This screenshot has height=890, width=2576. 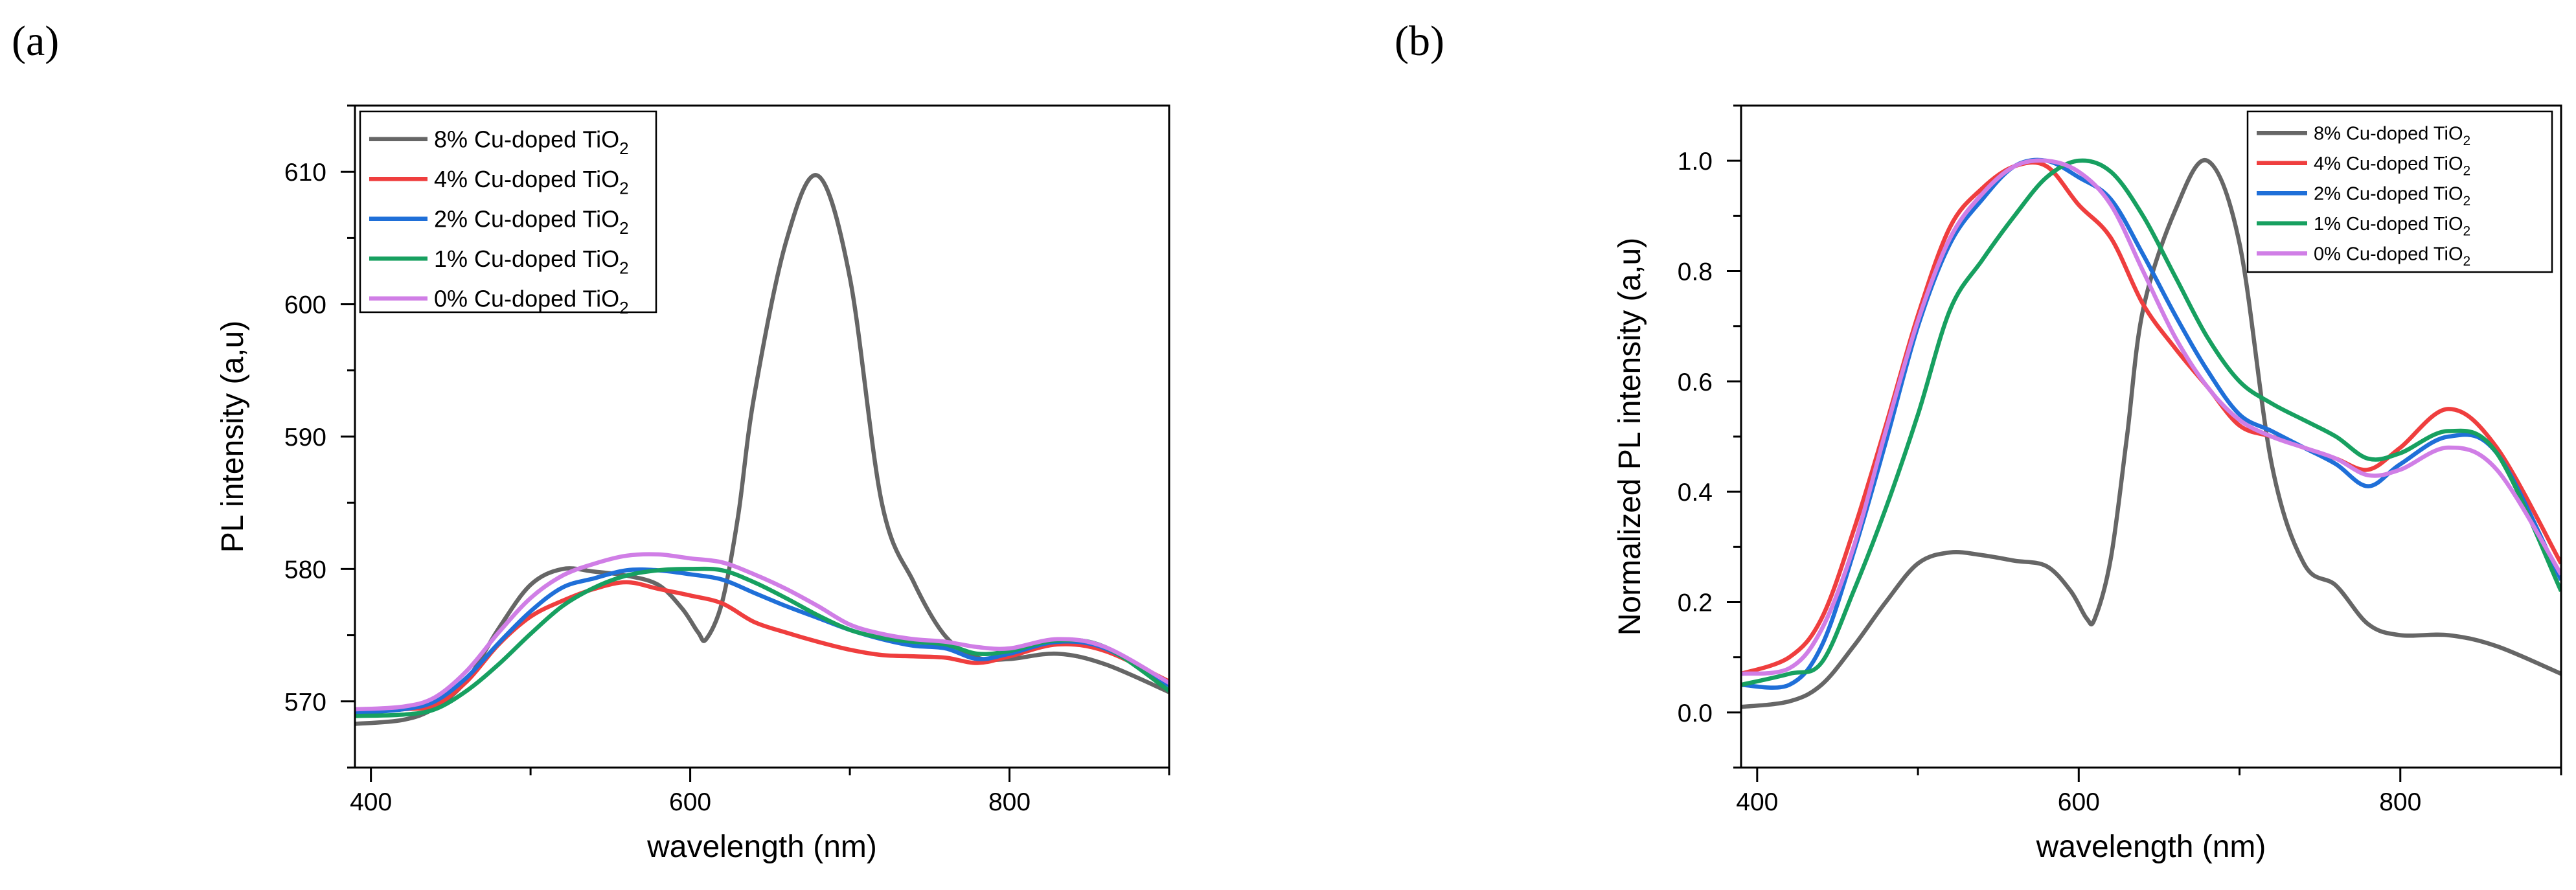 I want to click on y-tick-label: 0.8, so click(x=1695, y=272).